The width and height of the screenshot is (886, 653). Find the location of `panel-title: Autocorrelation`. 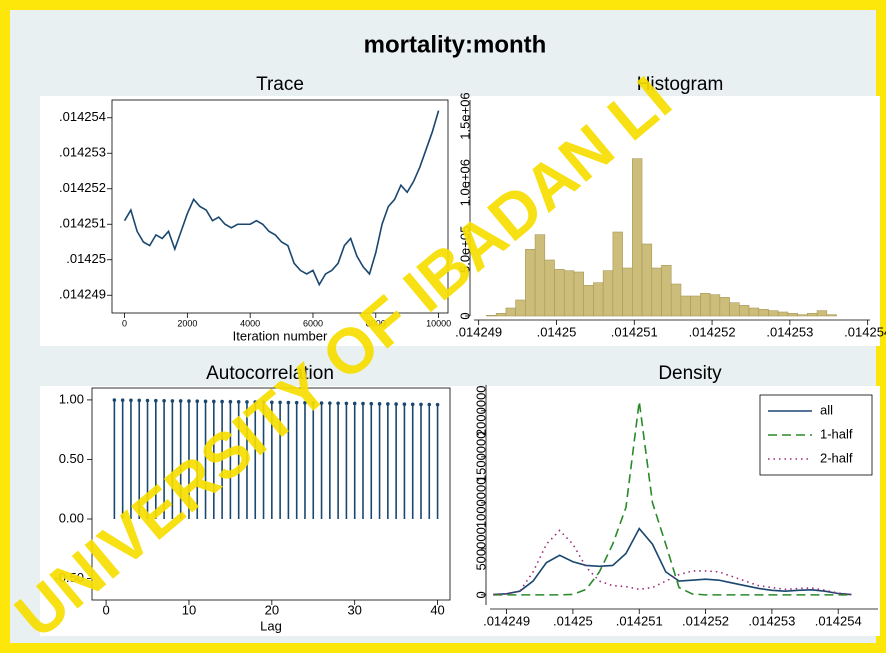

panel-title: Autocorrelation is located at coordinates (270, 373).